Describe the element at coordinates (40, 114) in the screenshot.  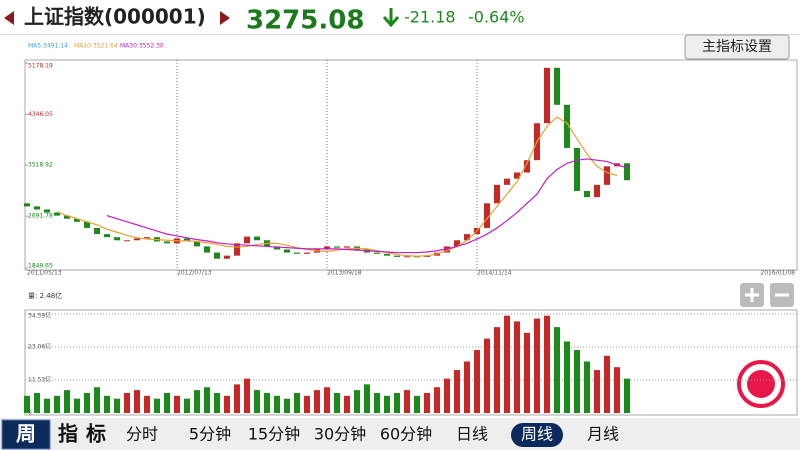
I see `y-tick-label: 4346.05` at that location.